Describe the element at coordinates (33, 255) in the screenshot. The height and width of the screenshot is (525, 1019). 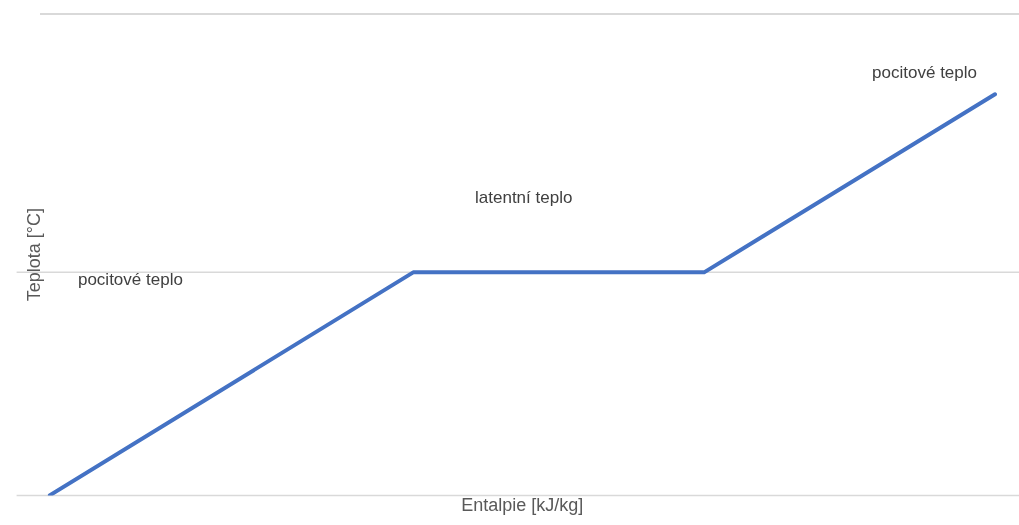
I see `y-axis-title: Teplota [°C]` at that location.